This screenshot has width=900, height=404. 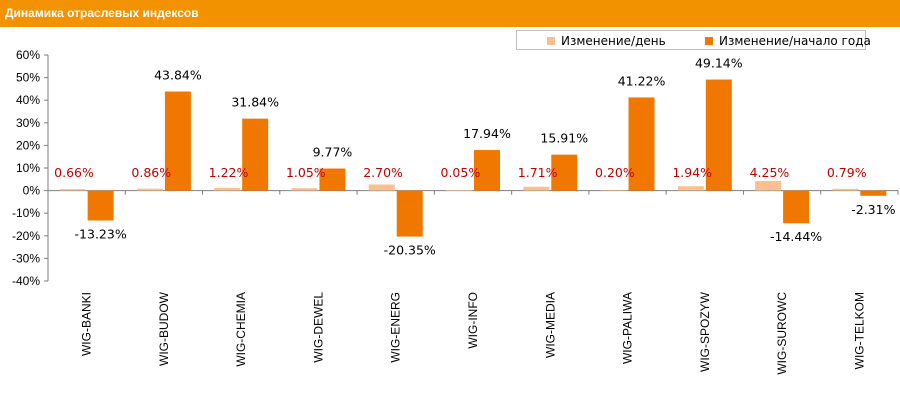 What do you see at coordinates (796, 207) in the screenshot?
I see `bar-ytd-wig-surowc` at bounding box center [796, 207].